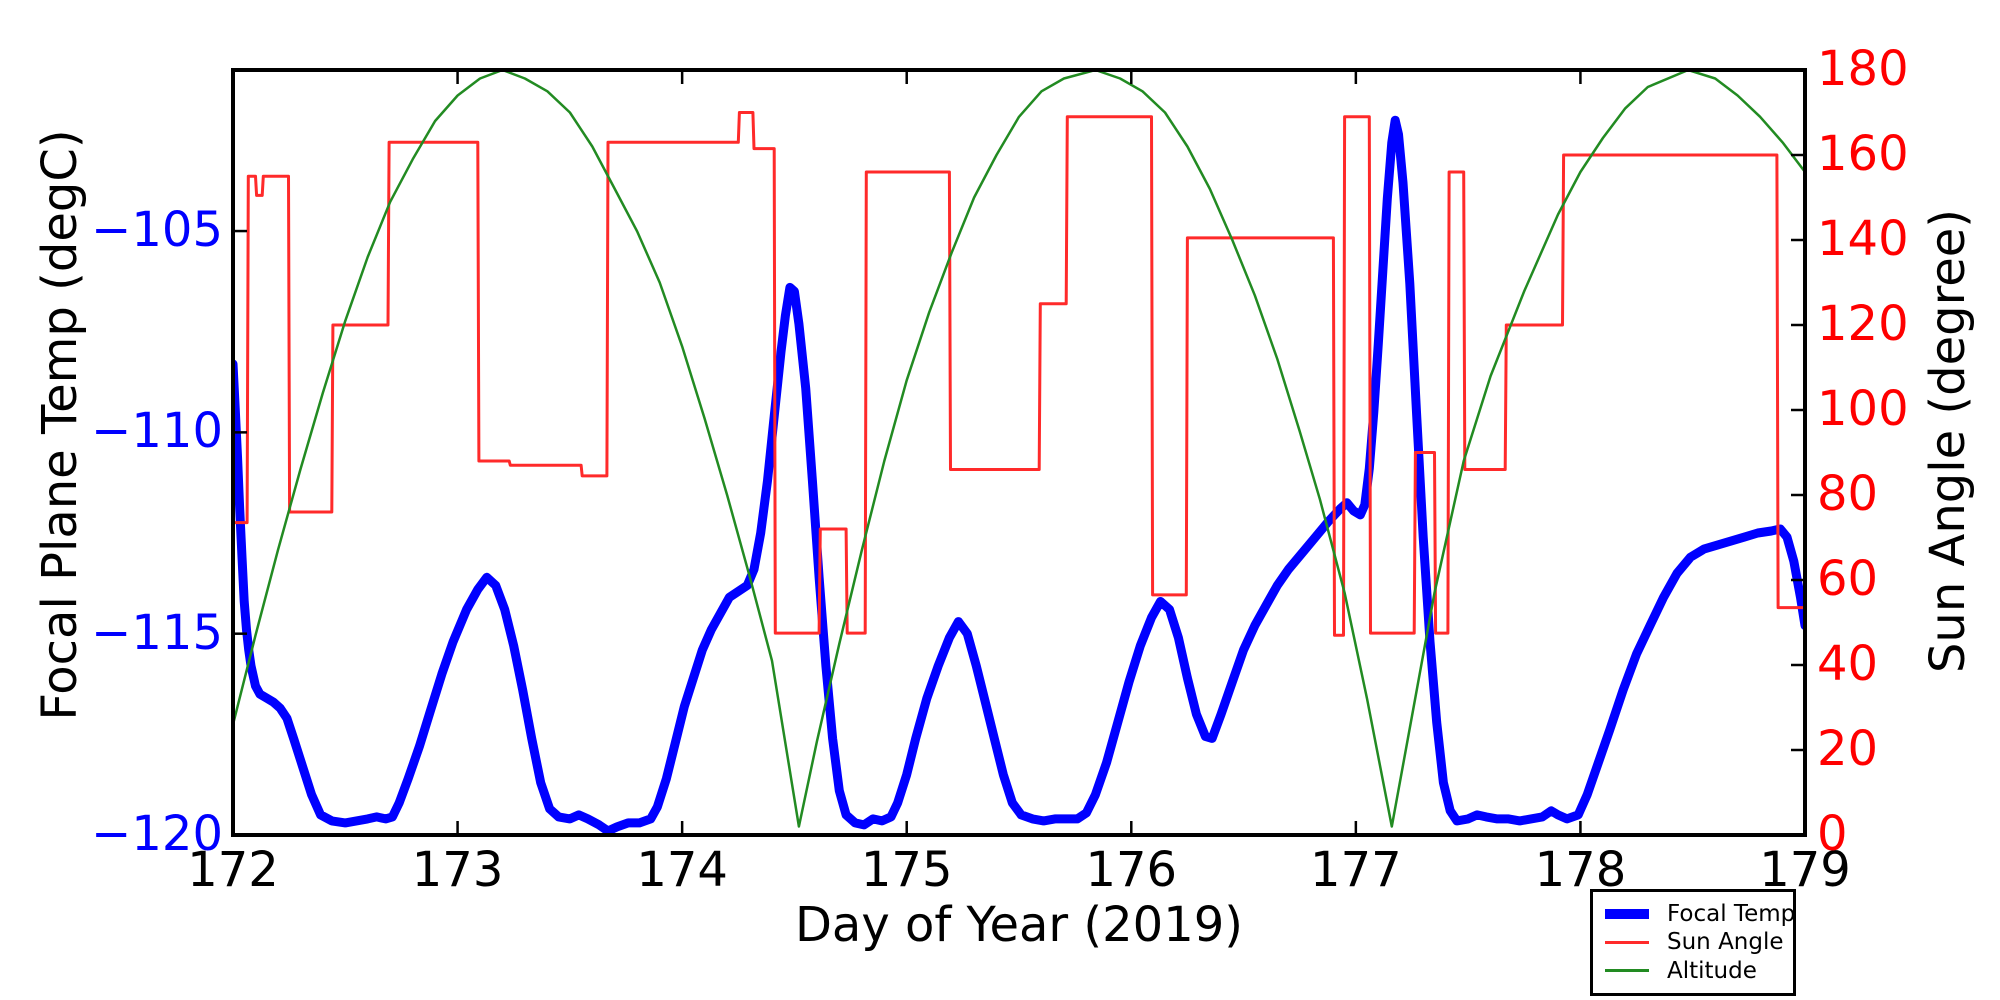 The image size is (2000, 1000). What do you see at coordinates (1731, 914) in the screenshot?
I see `legend-label: Focal Temp` at bounding box center [1731, 914].